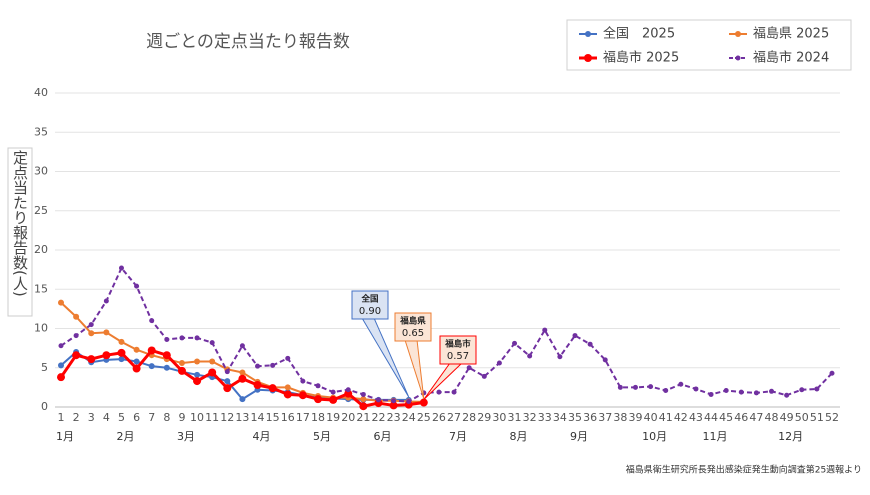  Describe the element at coordinates (65, 436) in the screenshot. I see `month-label: 1月` at that location.